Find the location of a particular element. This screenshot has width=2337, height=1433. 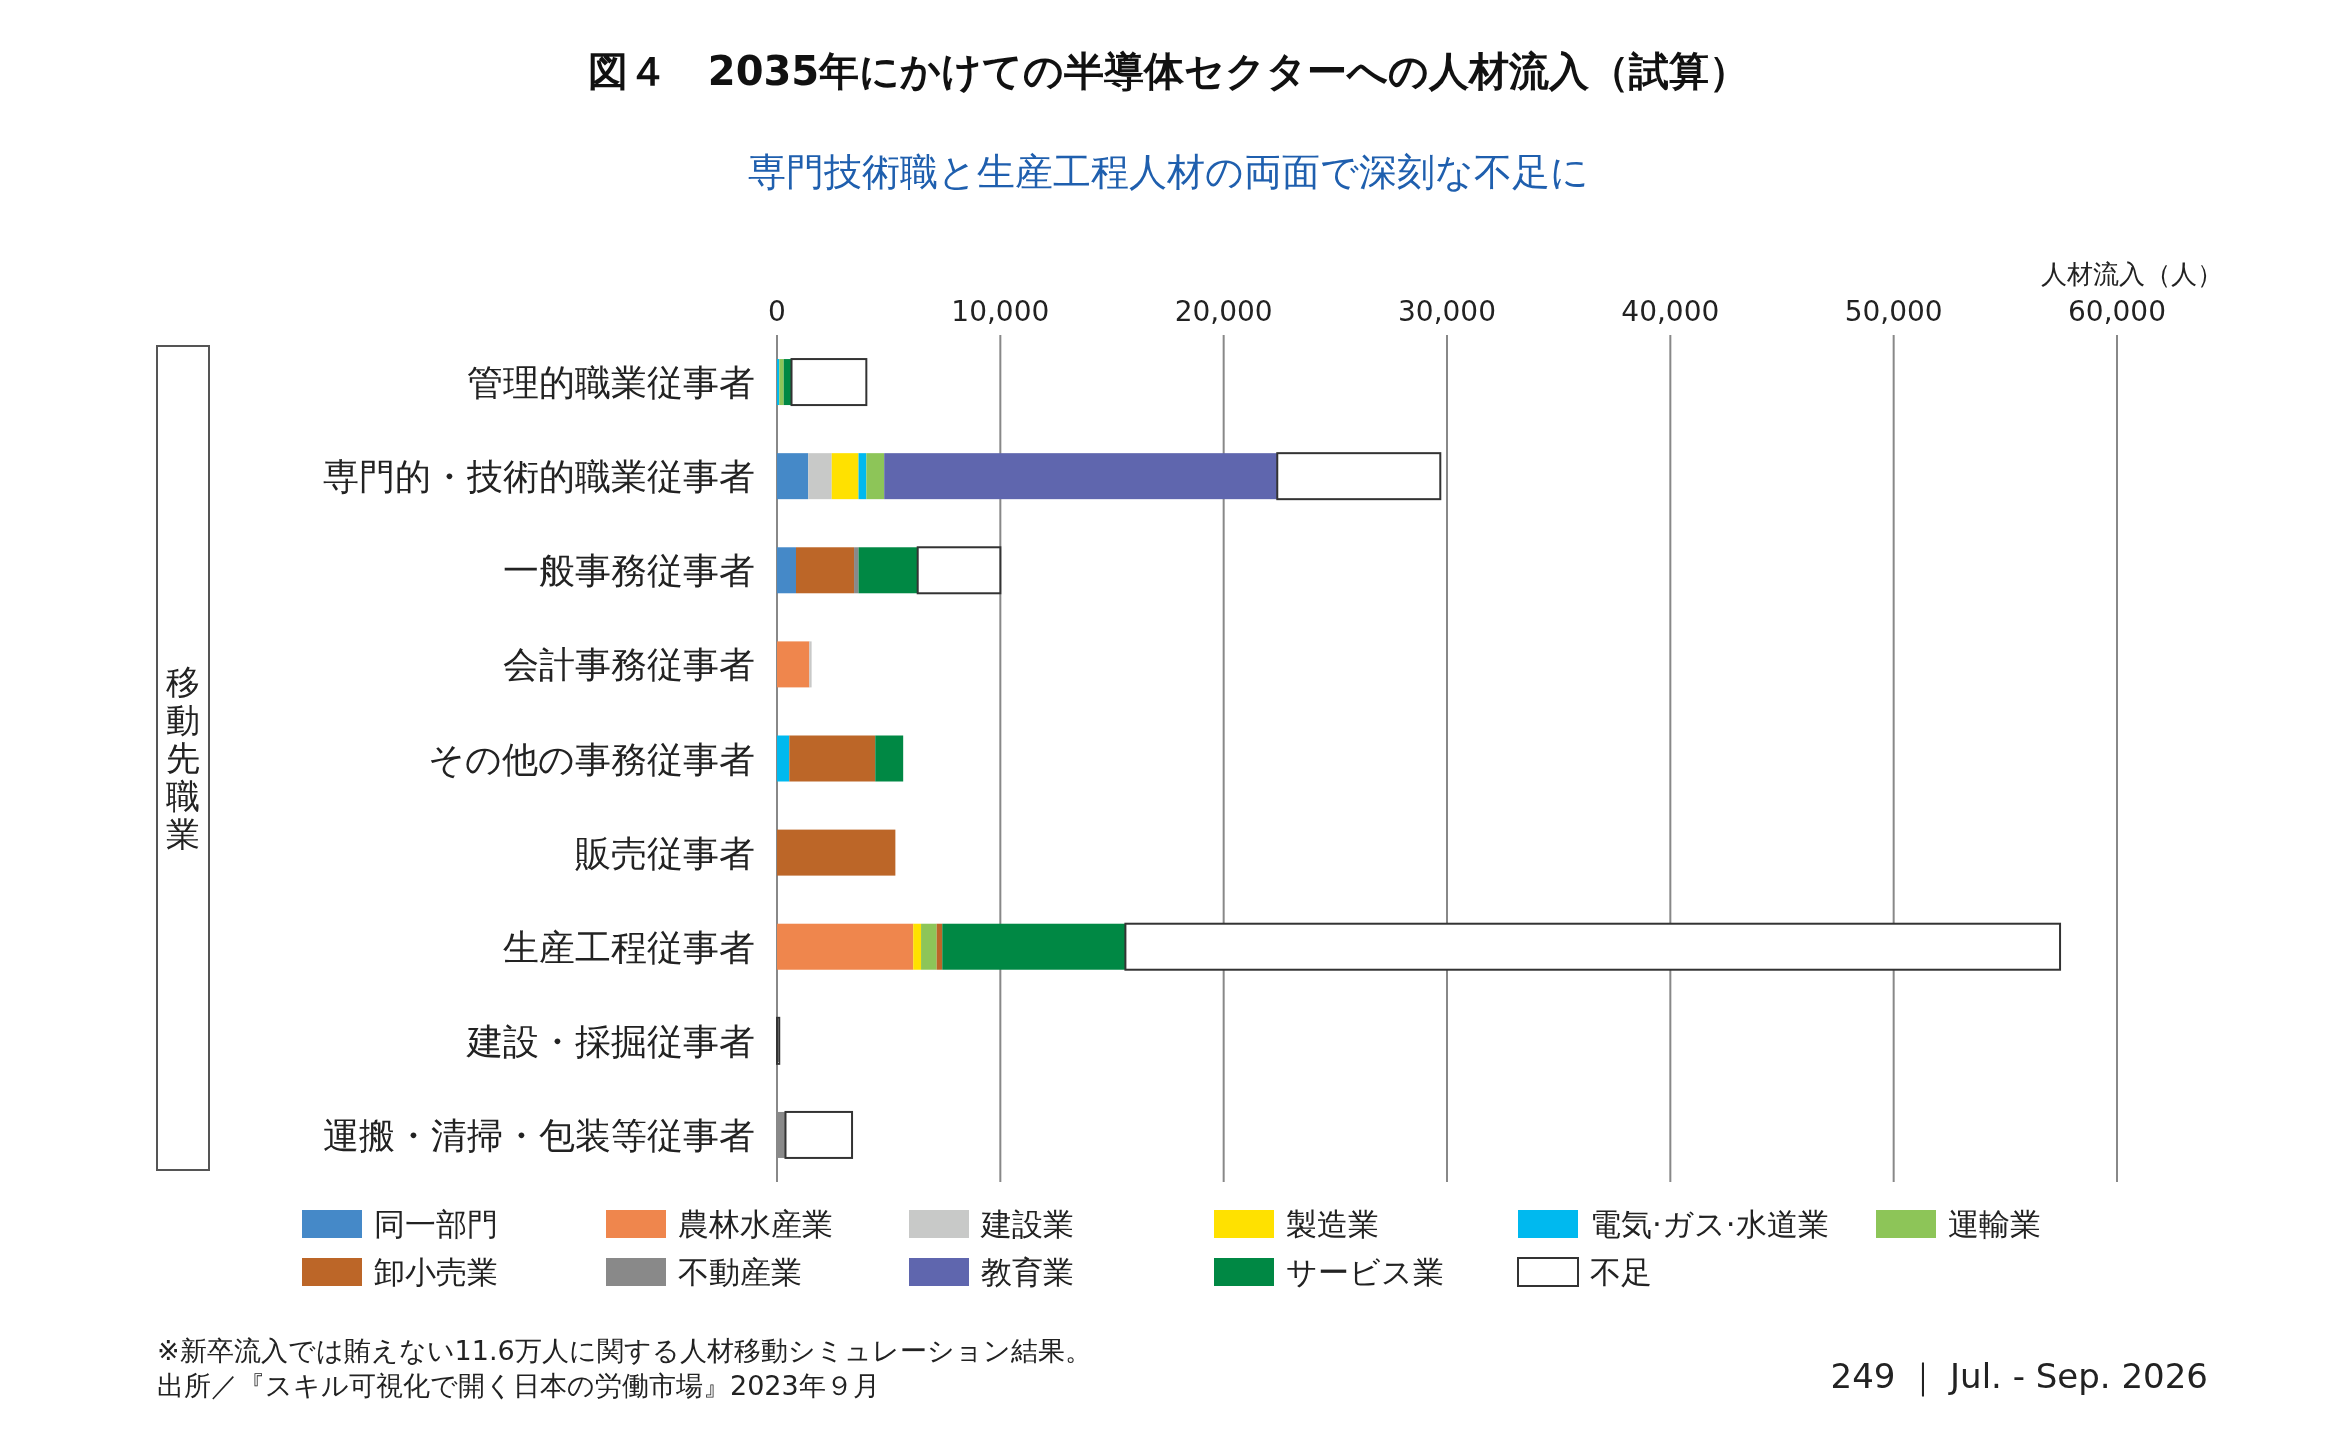

x-tick-label: 20,000 is located at coordinates (1223, 311).